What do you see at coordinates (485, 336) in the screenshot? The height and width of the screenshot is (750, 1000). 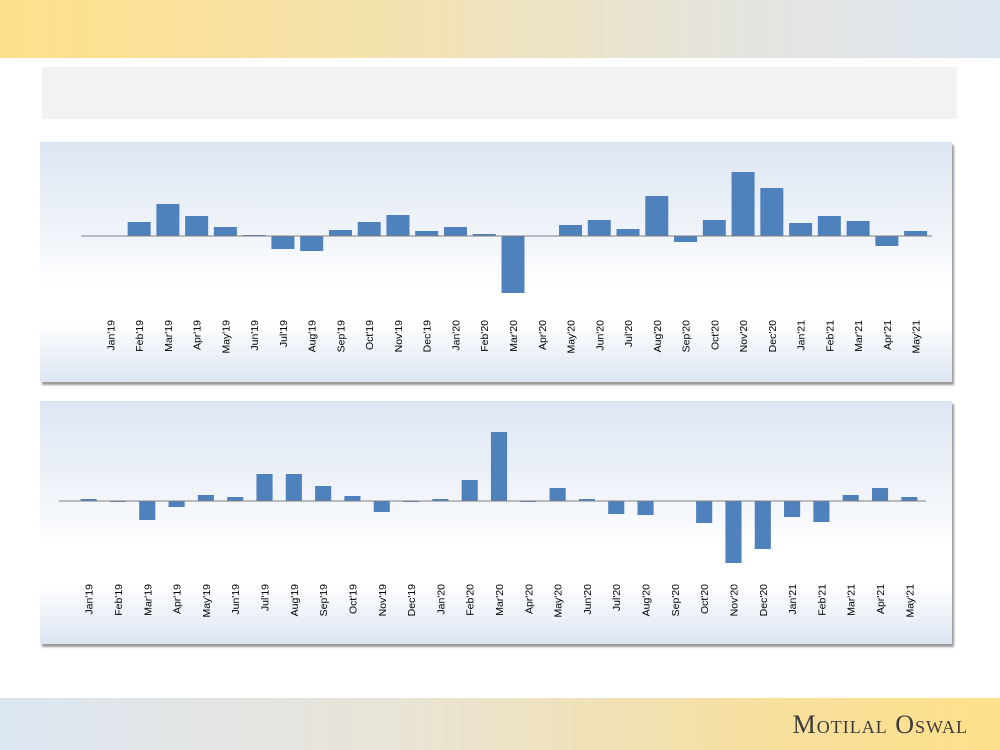 I see `x-tick-label: Feb'20` at bounding box center [485, 336].